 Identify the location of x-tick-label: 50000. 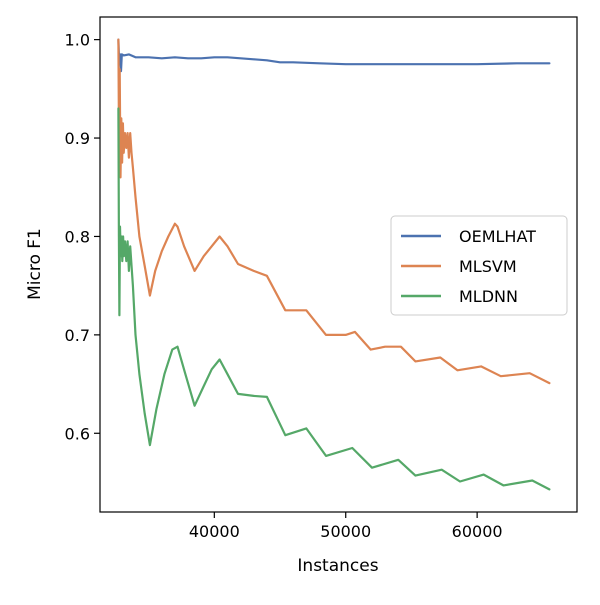
(345, 531).